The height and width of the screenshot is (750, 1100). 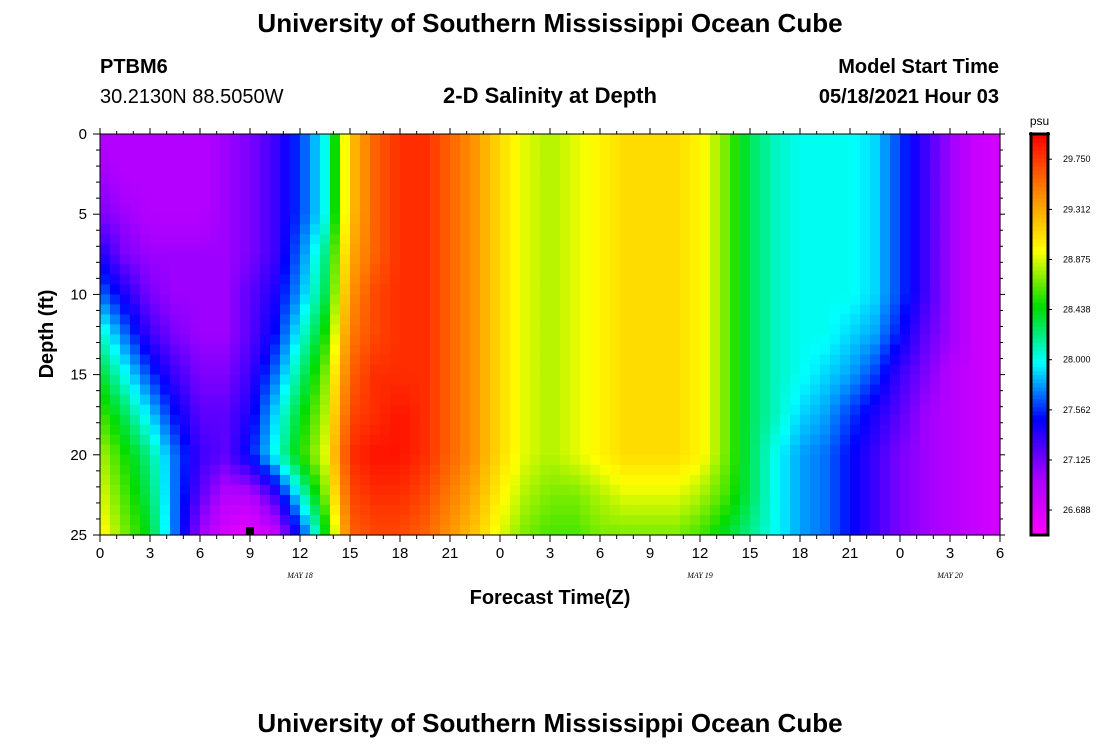 What do you see at coordinates (800, 553) in the screenshot?
I see `x-tick-label: 18` at bounding box center [800, 553].